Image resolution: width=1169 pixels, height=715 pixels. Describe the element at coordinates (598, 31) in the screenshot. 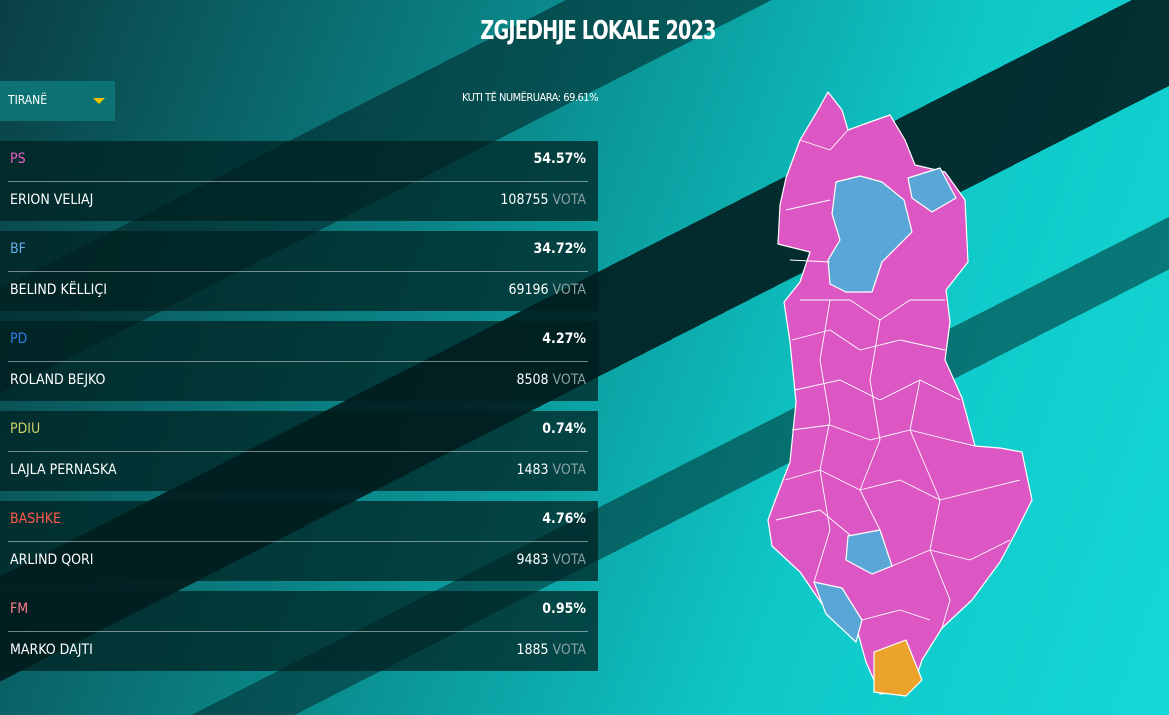

I see `page-title: ZGJEDHJE LOKALE 2023` at that location.